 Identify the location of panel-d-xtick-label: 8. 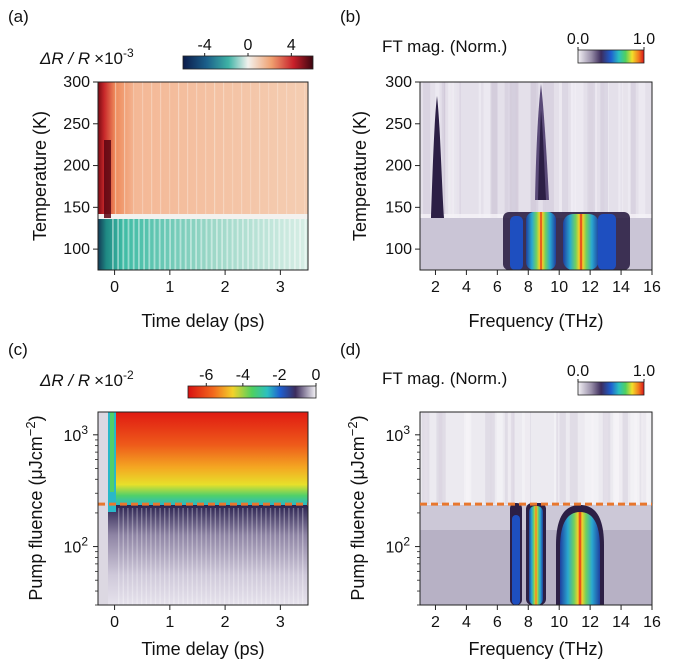
(528, 622).